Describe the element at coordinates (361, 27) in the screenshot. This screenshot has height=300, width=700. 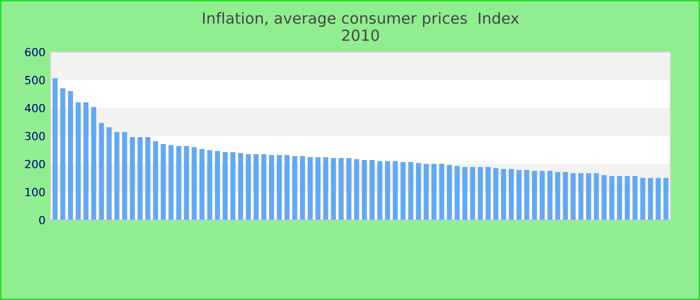
I see `chart-title: Inflation, average consumer prices Index 2010` at that location.